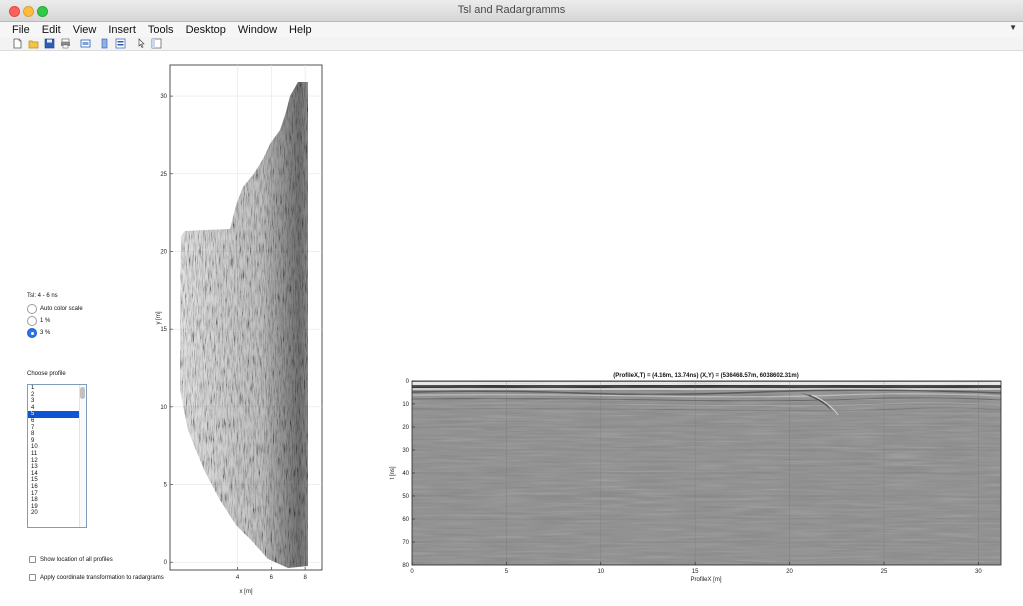  I want to click on profile-list-item: 14, so click(34, 473).